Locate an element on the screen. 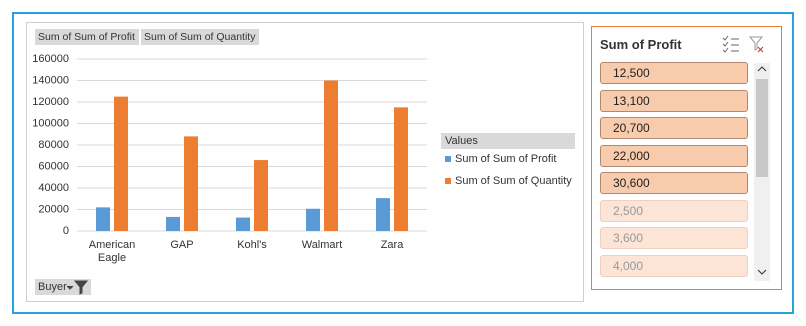  x-tick-label: Zara is located at coordinates (392, 245).